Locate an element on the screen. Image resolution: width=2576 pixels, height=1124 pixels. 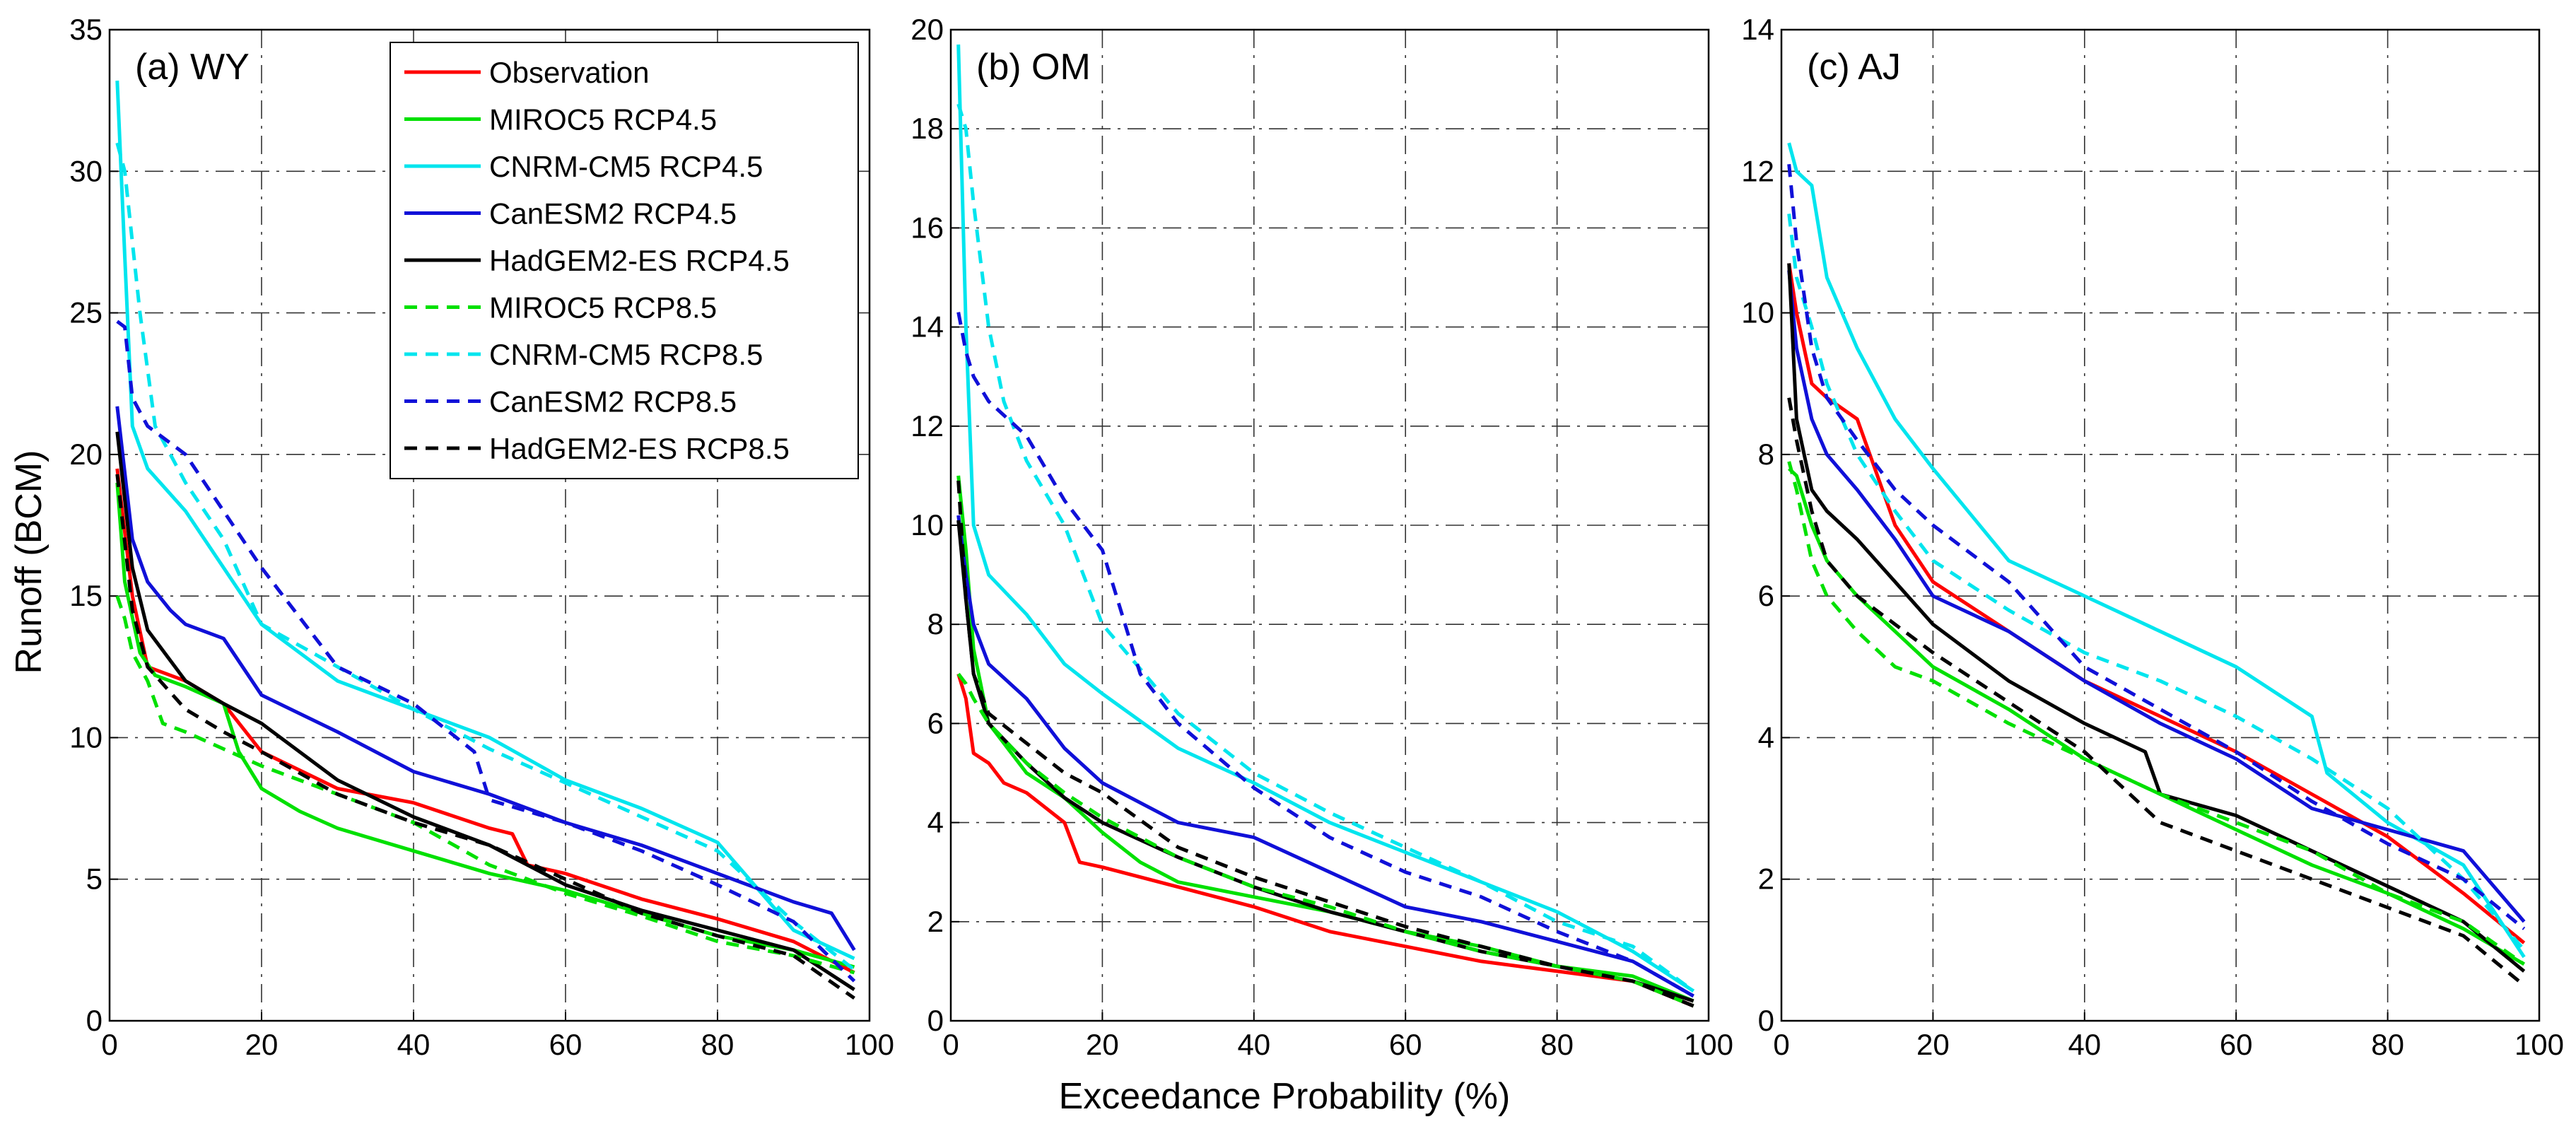
y-tick-label: 5 is located at coordinates (95, 879).